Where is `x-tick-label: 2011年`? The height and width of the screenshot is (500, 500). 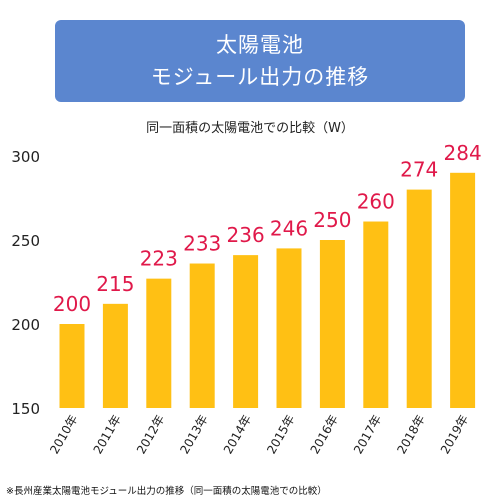
x-tick-label: 2011年 is located at coordinates (107, 435).